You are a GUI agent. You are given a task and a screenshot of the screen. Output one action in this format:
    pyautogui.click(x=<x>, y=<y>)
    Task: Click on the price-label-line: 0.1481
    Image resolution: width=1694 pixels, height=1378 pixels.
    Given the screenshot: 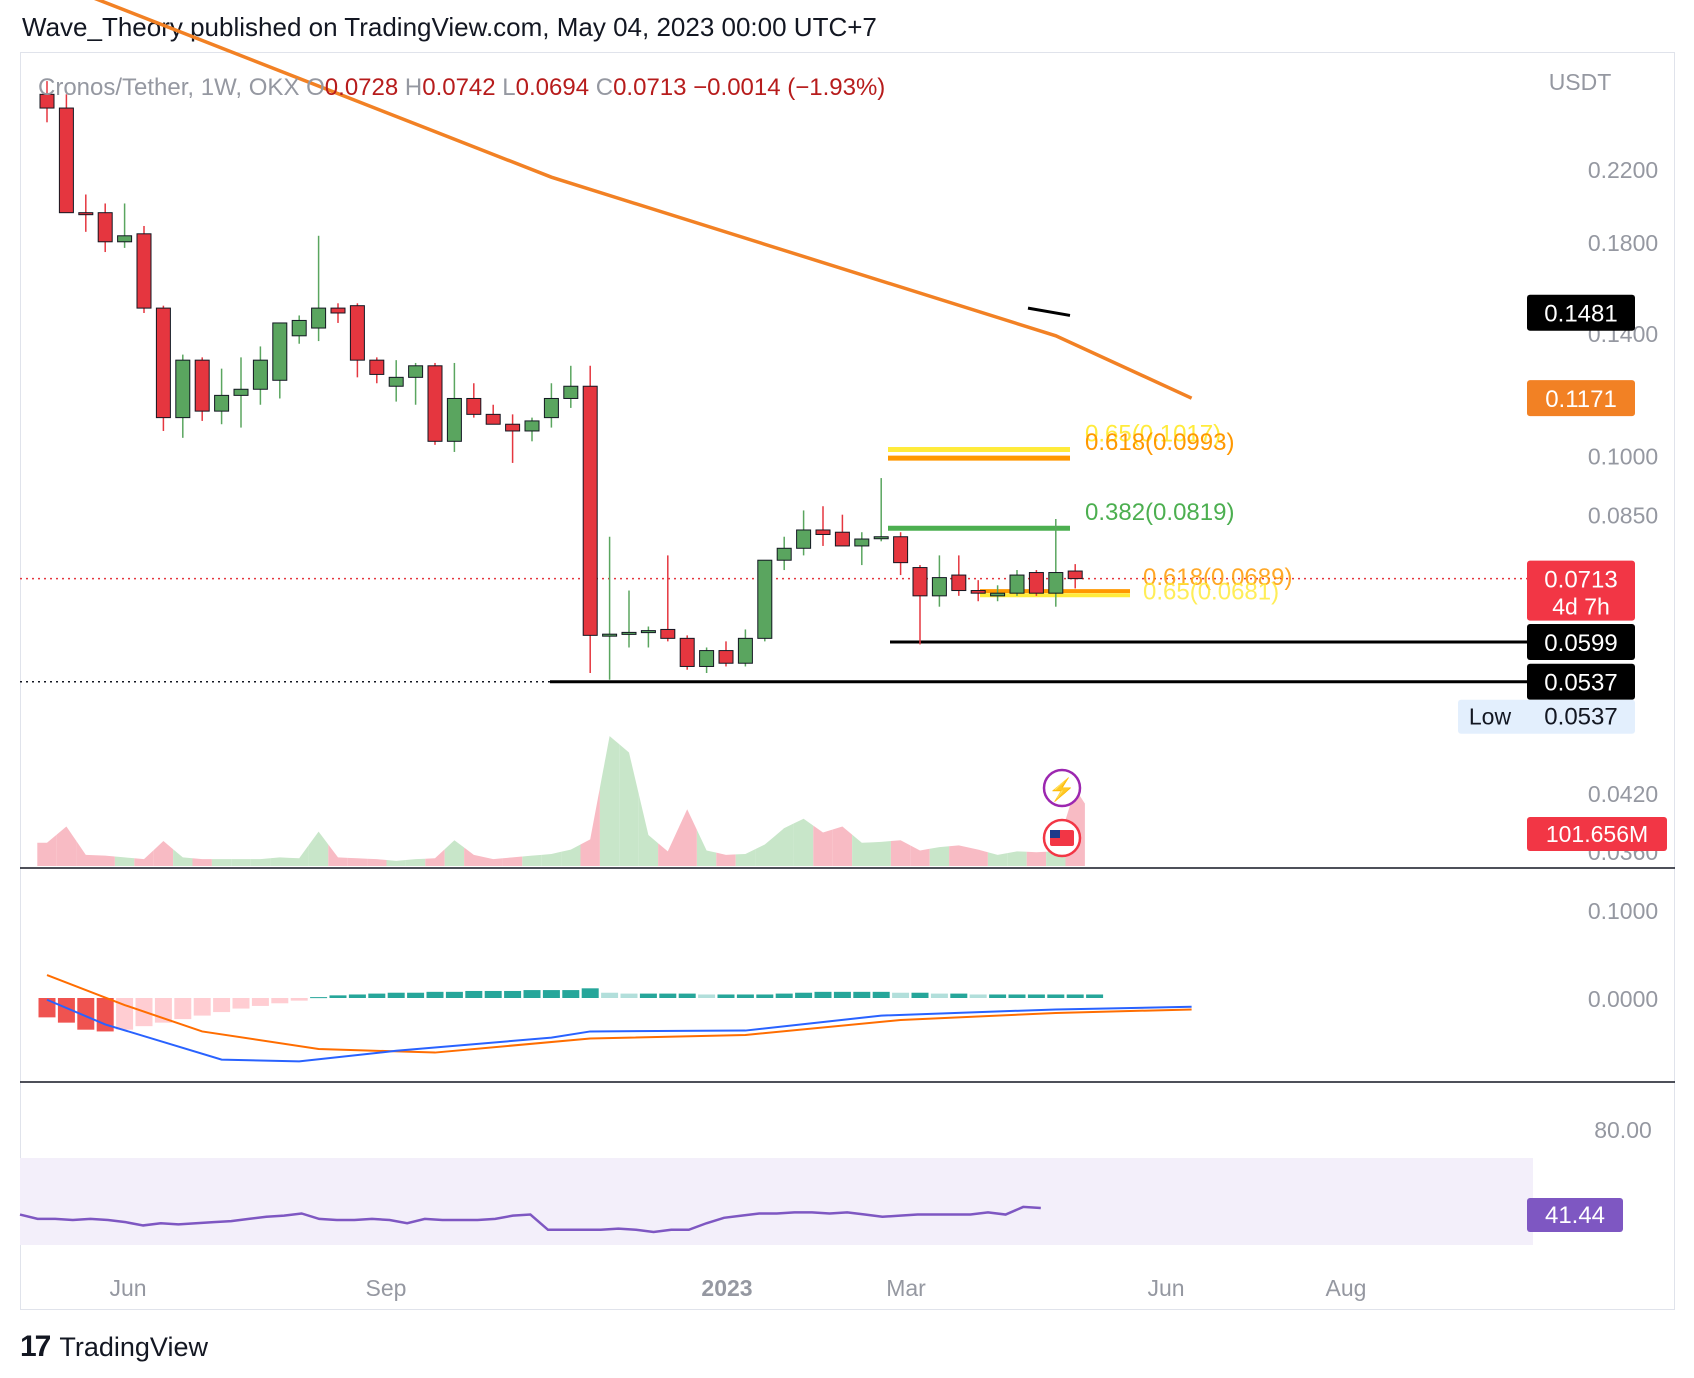 What is the action you would take?
    pyautogui.click(x=1580, y=314)
    